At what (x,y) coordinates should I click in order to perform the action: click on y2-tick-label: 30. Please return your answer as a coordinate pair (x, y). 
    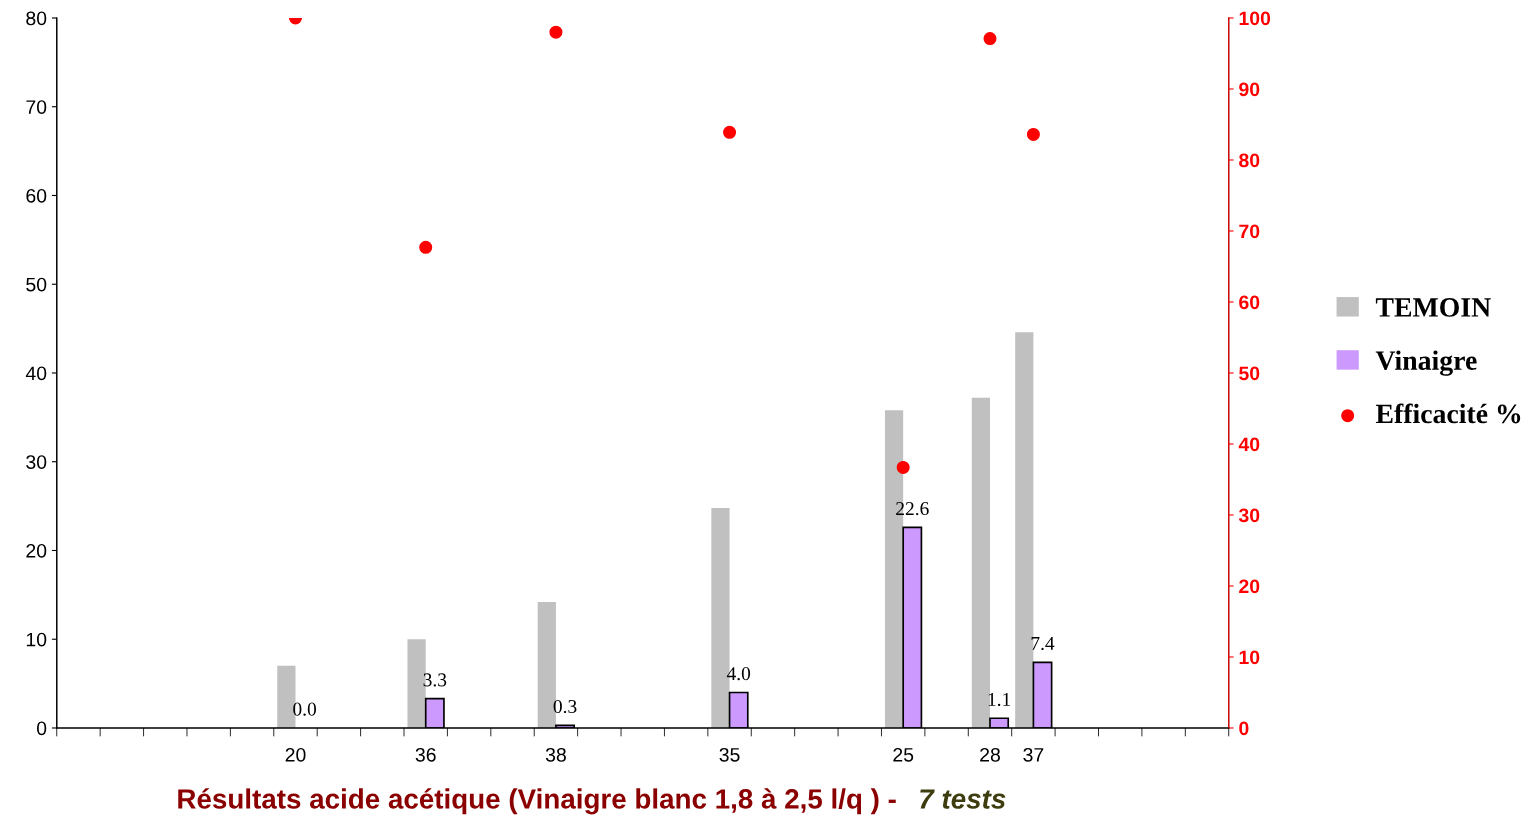
    Looking at the image, I should click on (1249, 515).